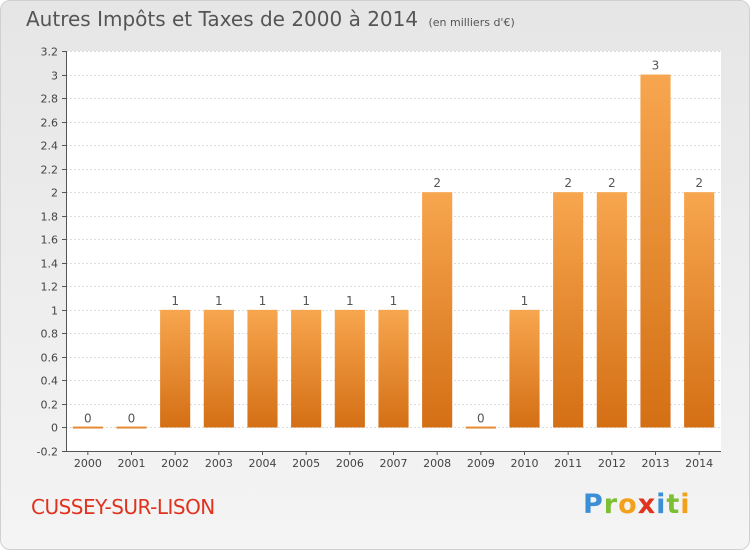 This screenshot has width=750, height=550. I want to click on chart-unit: (en milliers d'€), so click(471, 22).